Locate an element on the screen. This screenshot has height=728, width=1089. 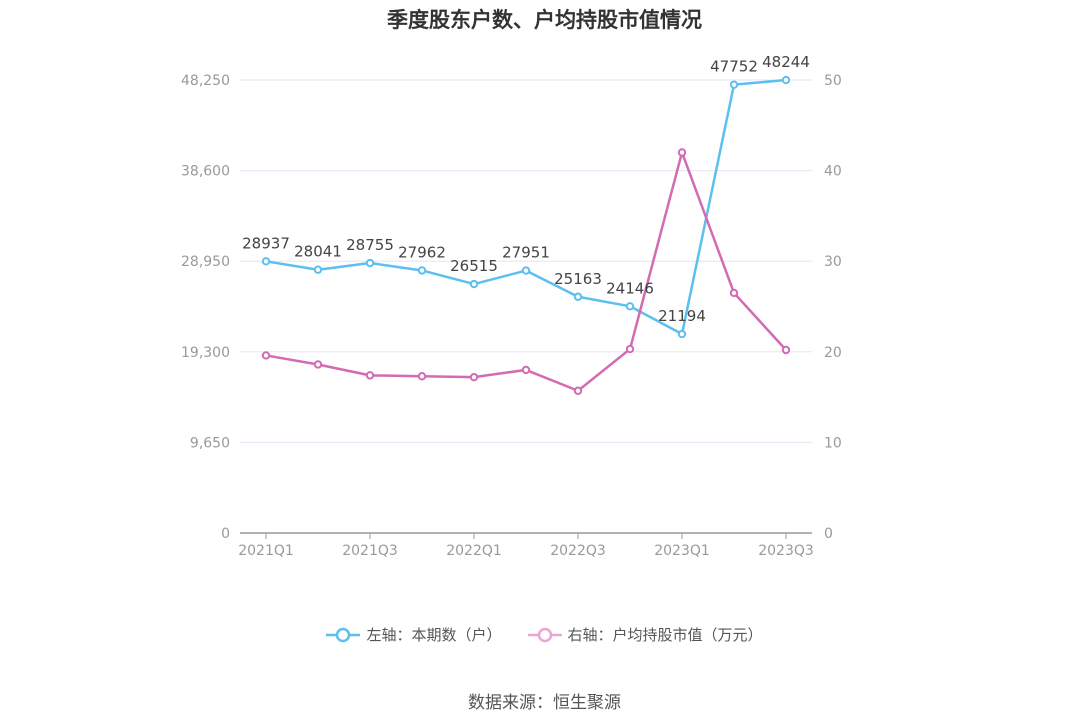
y-left-tick-label: 28,950 is located at coordinates (205, 262).